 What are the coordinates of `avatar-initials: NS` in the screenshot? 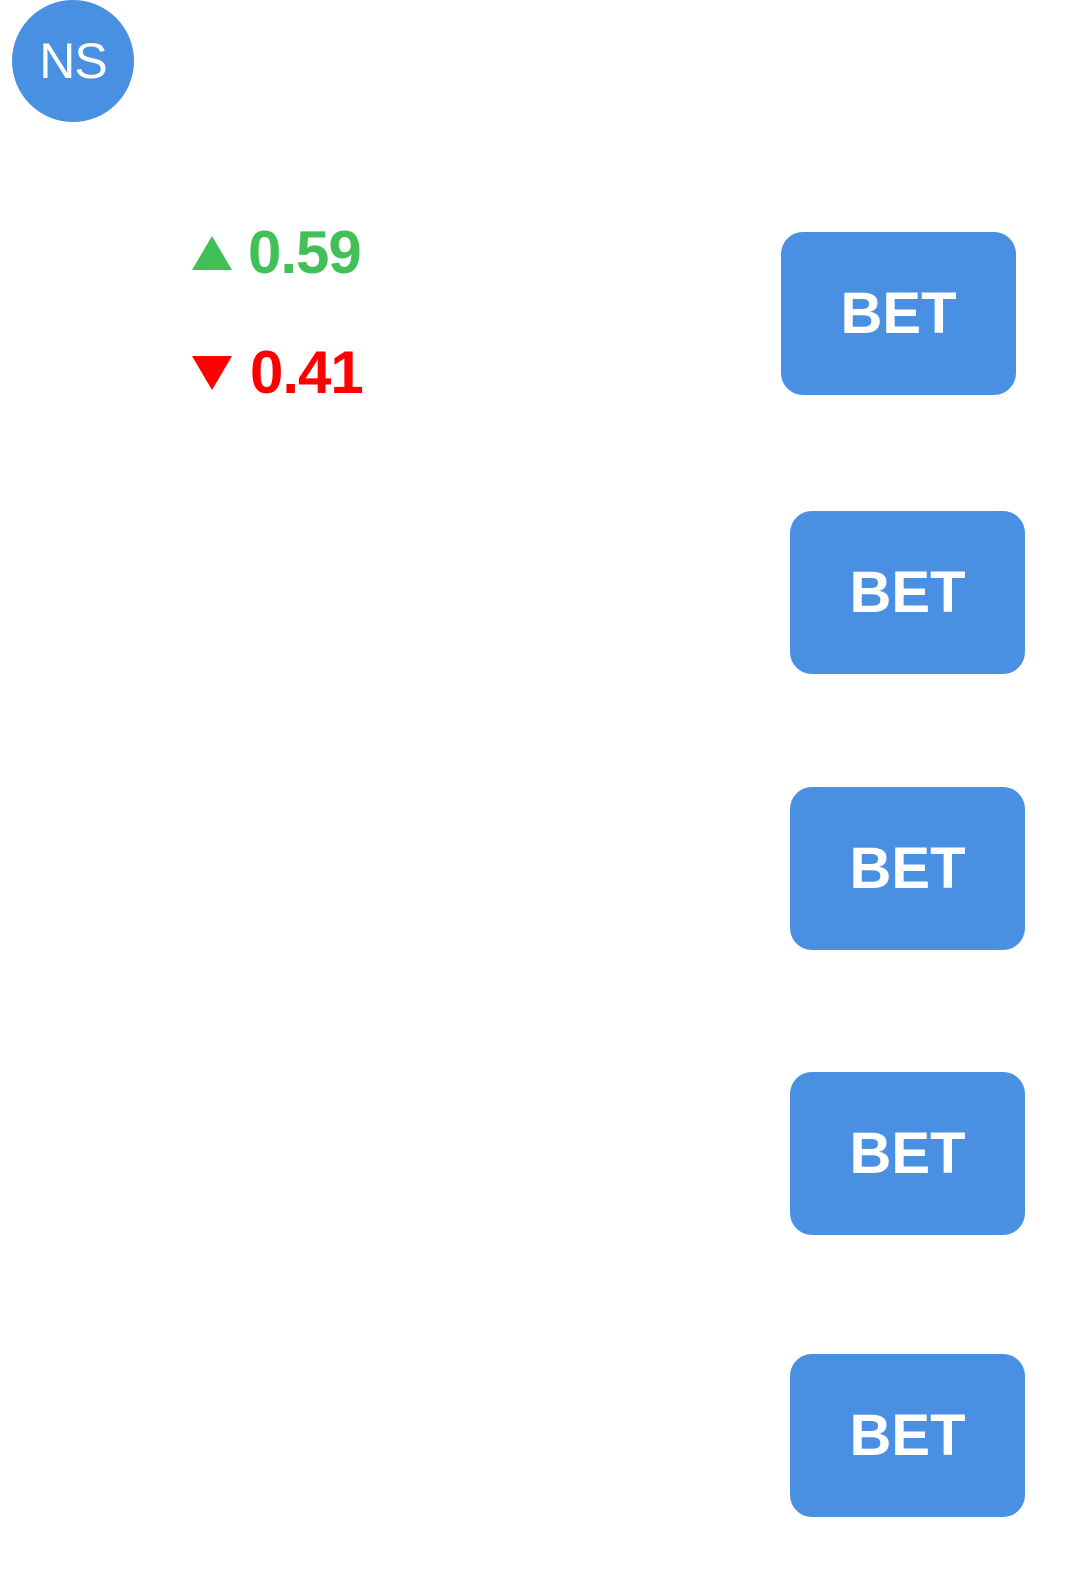 It's located at (73, 61).